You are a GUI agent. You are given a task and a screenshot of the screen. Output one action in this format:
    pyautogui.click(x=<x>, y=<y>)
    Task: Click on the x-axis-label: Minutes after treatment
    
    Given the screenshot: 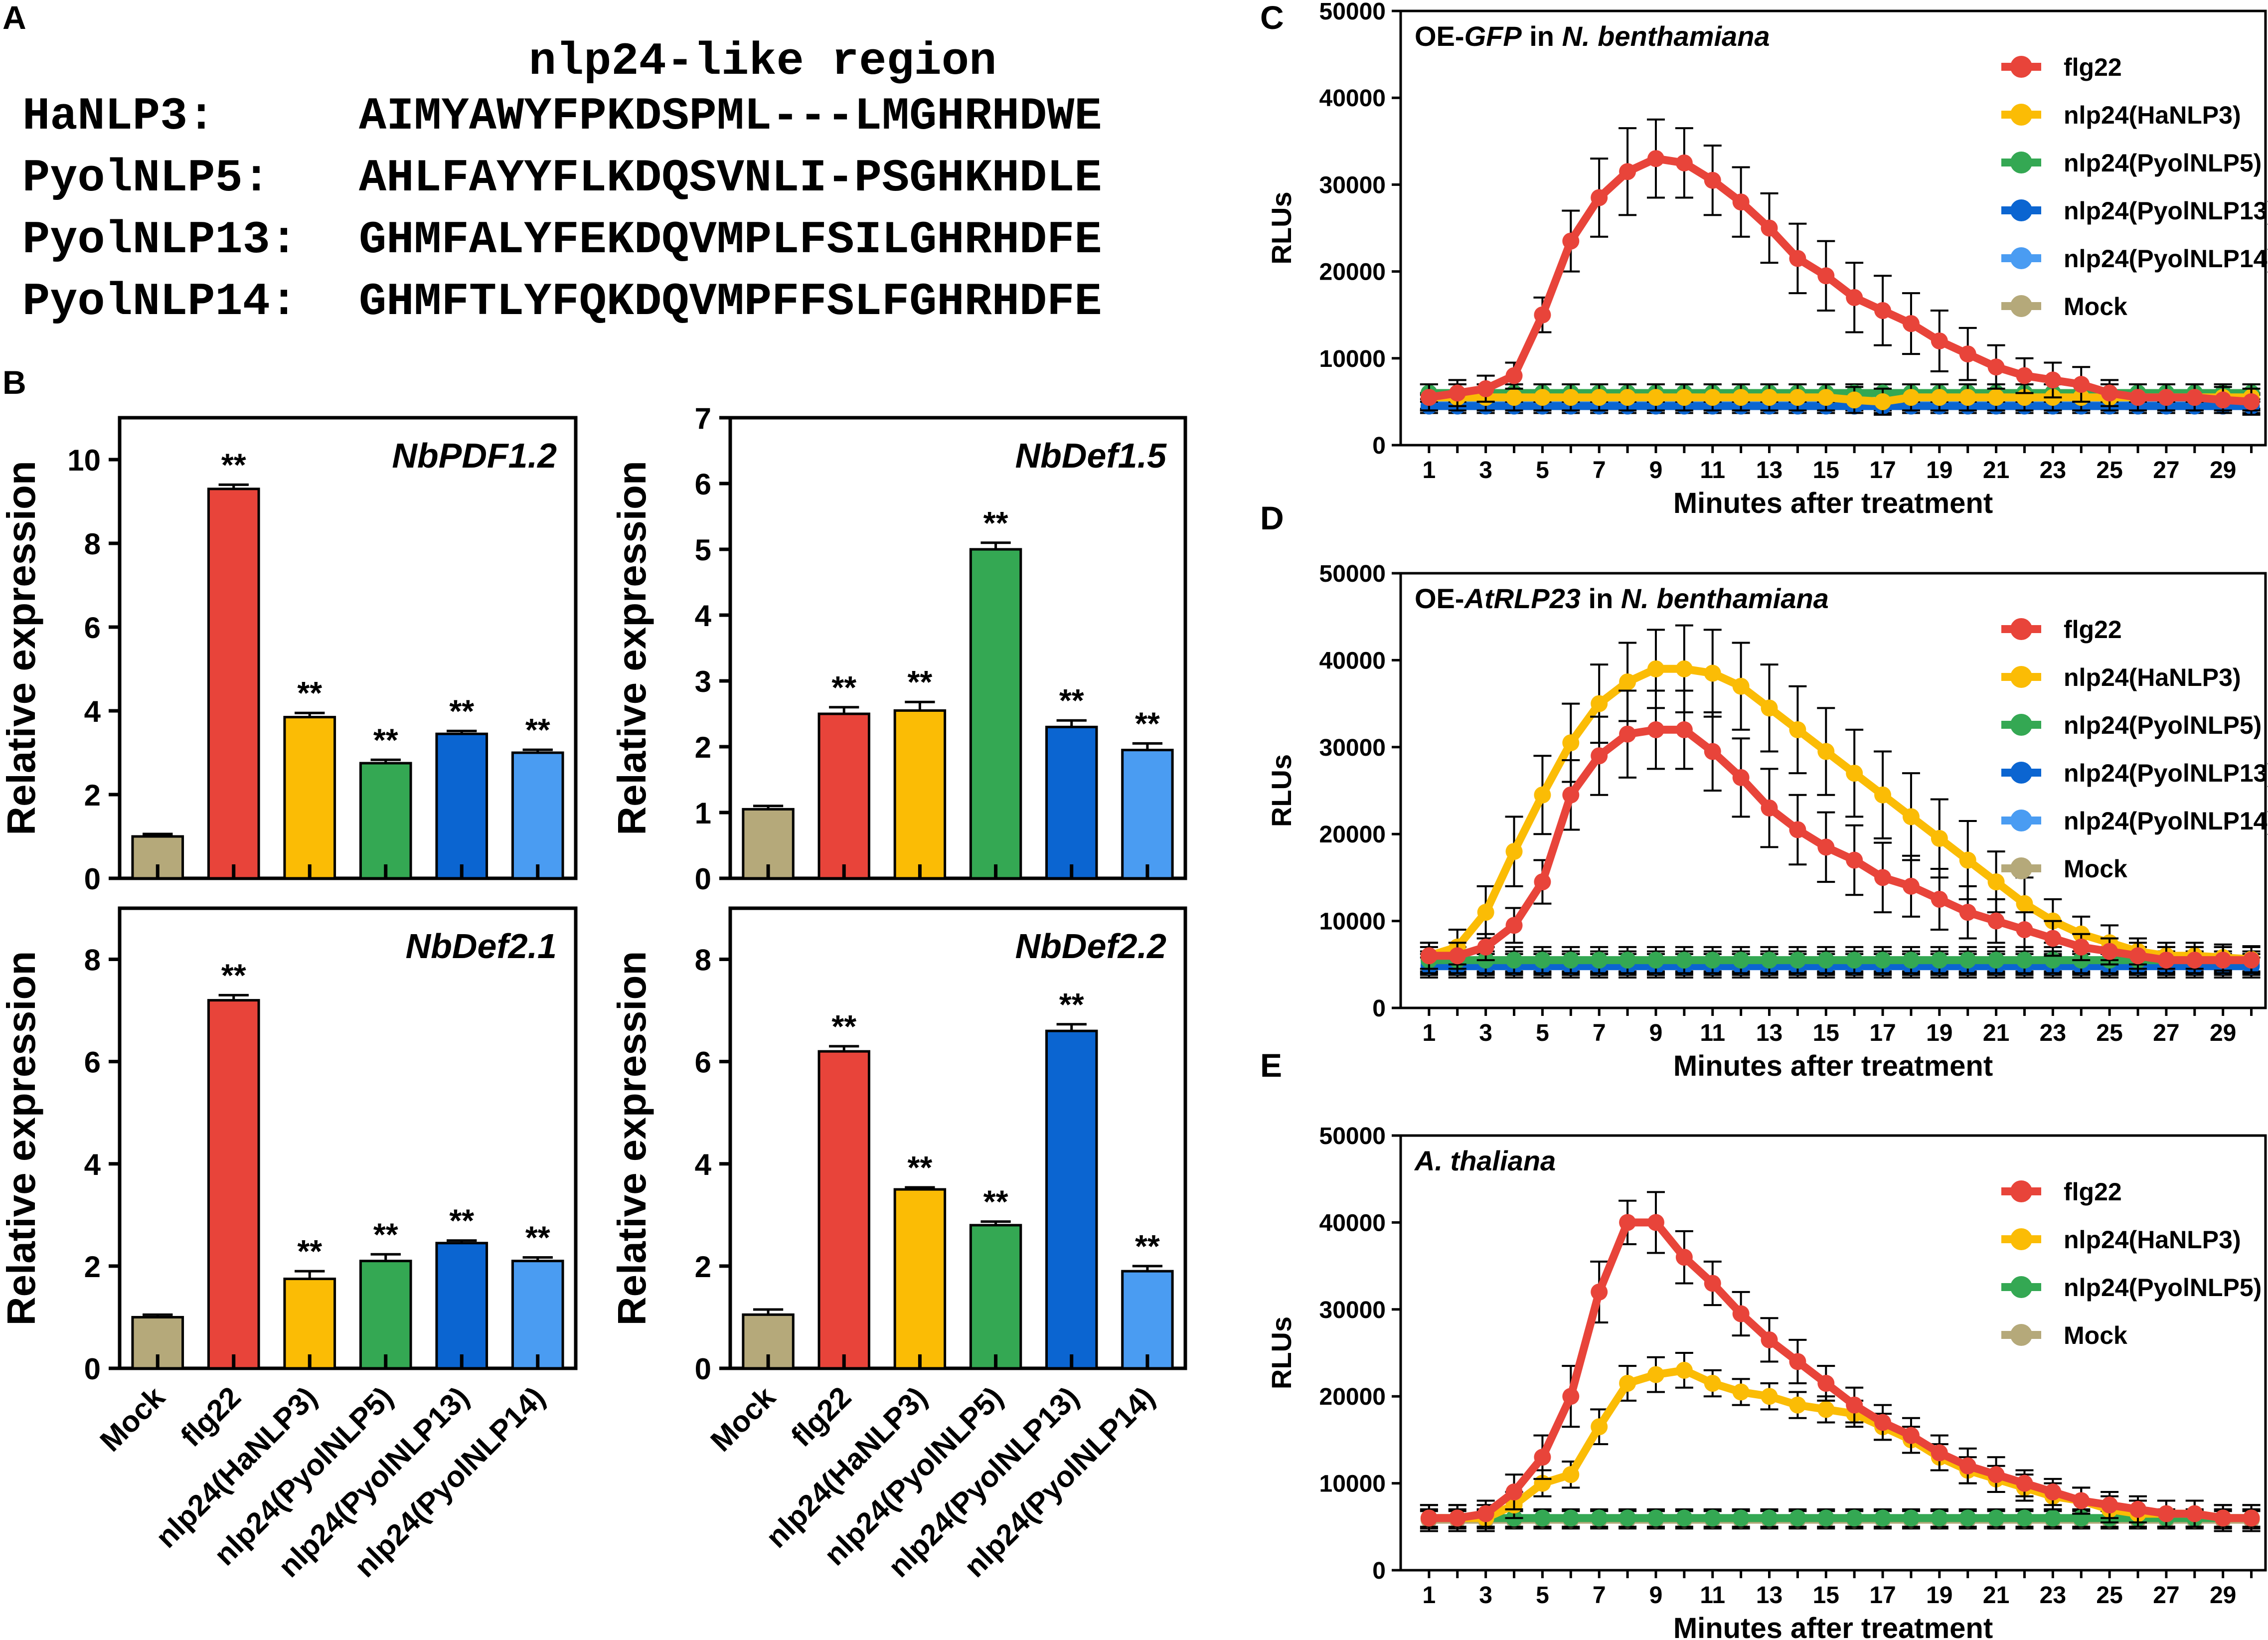 What is the action you would take?
    pyautogui.click(x=1833, y=503)
    